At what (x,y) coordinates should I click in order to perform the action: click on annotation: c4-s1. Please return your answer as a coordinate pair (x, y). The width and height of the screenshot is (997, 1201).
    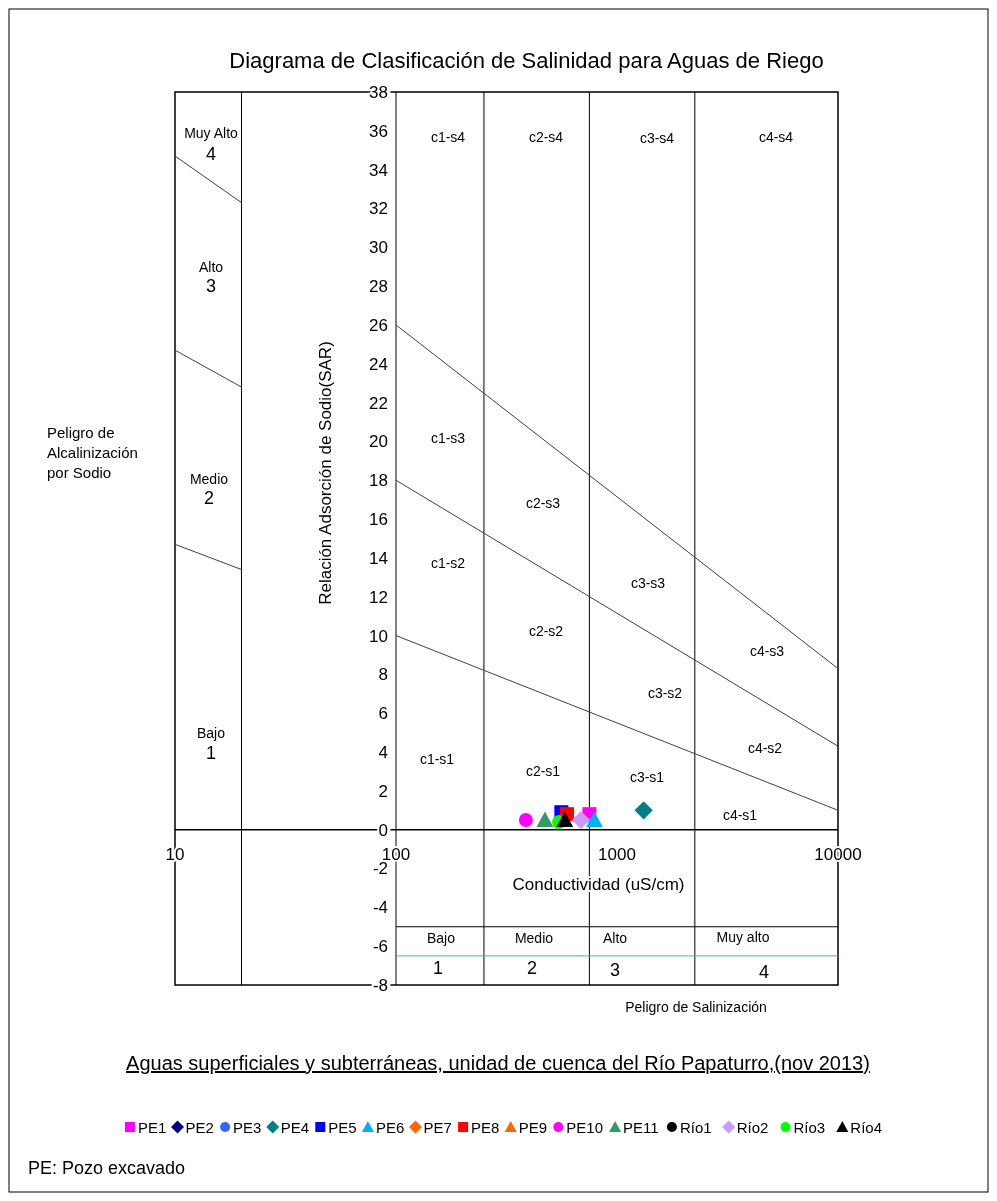
    Looking at the image, I should click on (740, 815).